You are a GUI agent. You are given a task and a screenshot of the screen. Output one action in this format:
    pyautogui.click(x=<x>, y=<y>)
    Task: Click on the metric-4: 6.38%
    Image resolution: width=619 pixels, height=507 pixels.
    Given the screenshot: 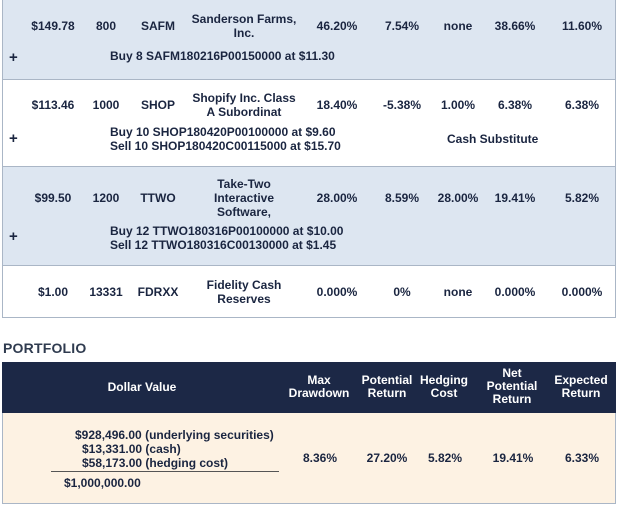 What is the action you would take?
    pyautogui.click(x=515, y=105)
    